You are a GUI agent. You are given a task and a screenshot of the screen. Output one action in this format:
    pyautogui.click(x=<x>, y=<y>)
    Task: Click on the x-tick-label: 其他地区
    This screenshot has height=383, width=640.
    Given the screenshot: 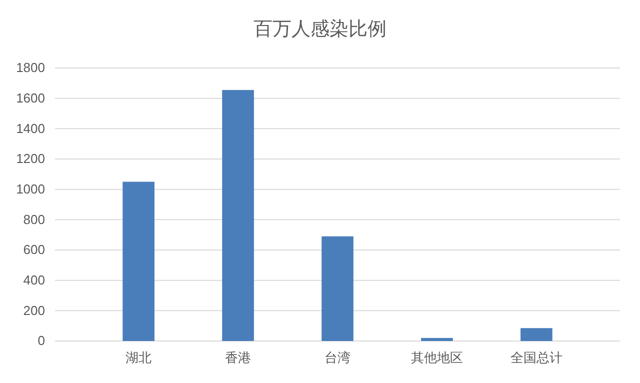 What is the action you would take?
    pyautogui.click(x=436, y=358)
    